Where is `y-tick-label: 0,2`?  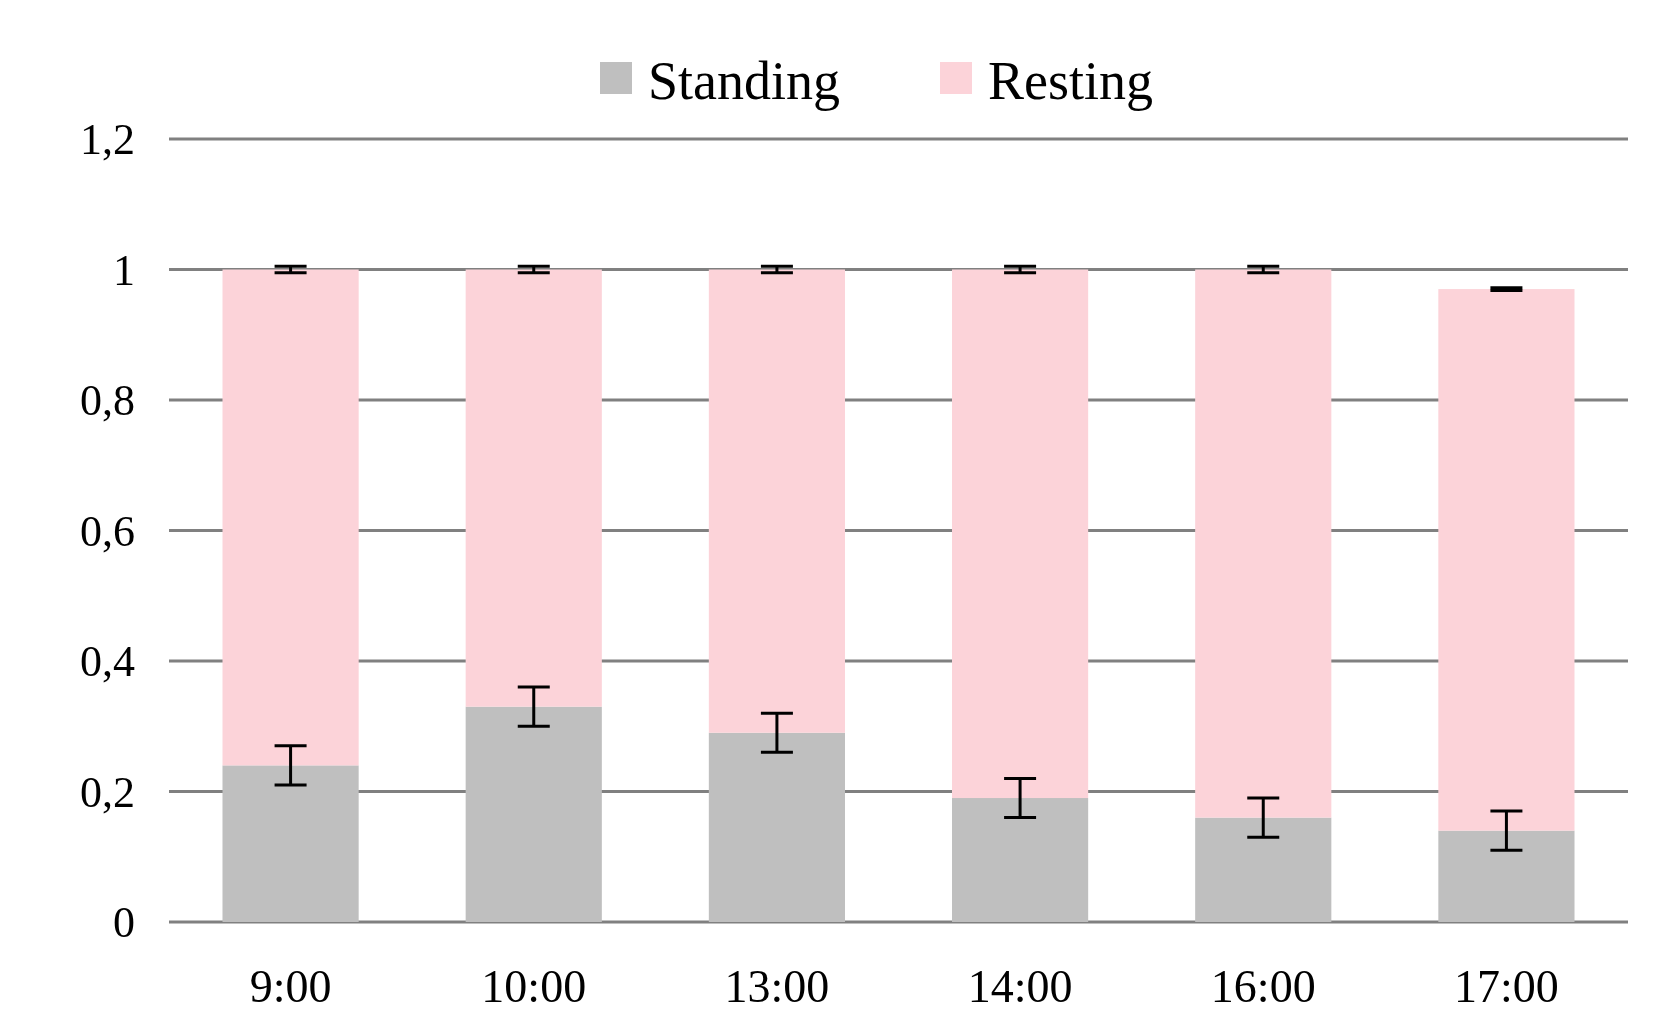 y-tick-label: 0,2 is located at coordinates (107, 792).